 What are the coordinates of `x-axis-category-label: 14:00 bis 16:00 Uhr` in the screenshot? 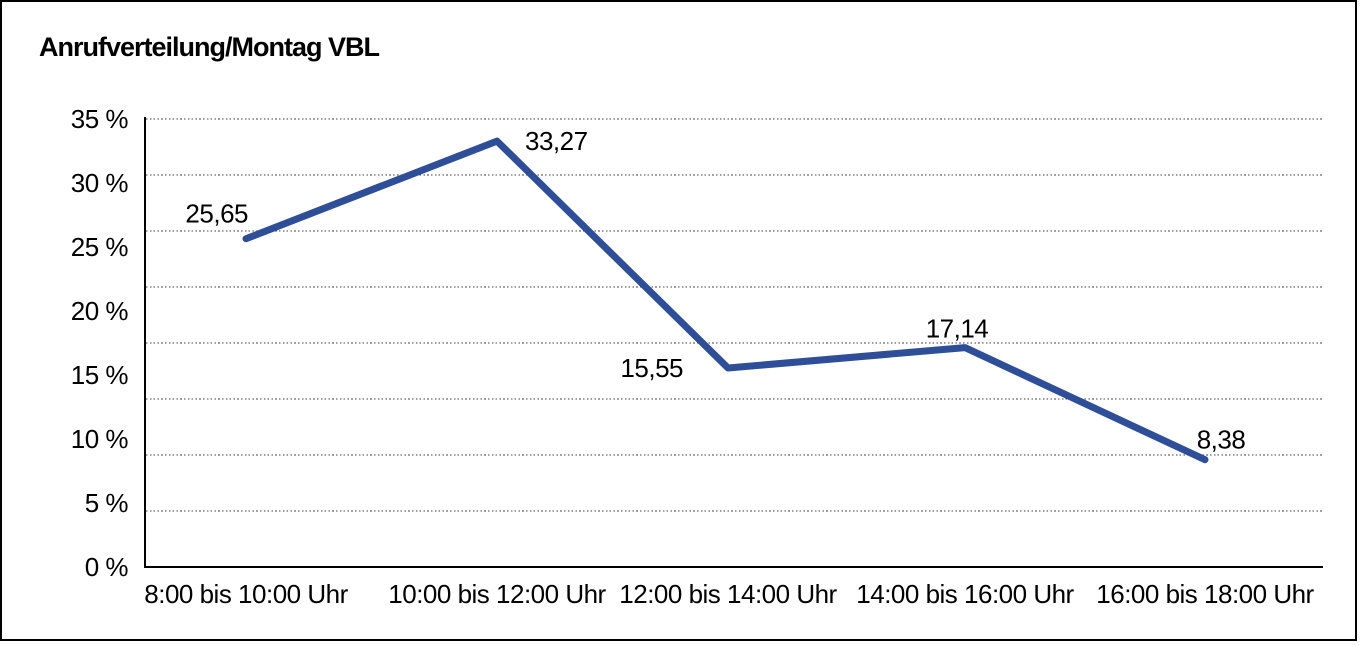 It's located at (965, 594).